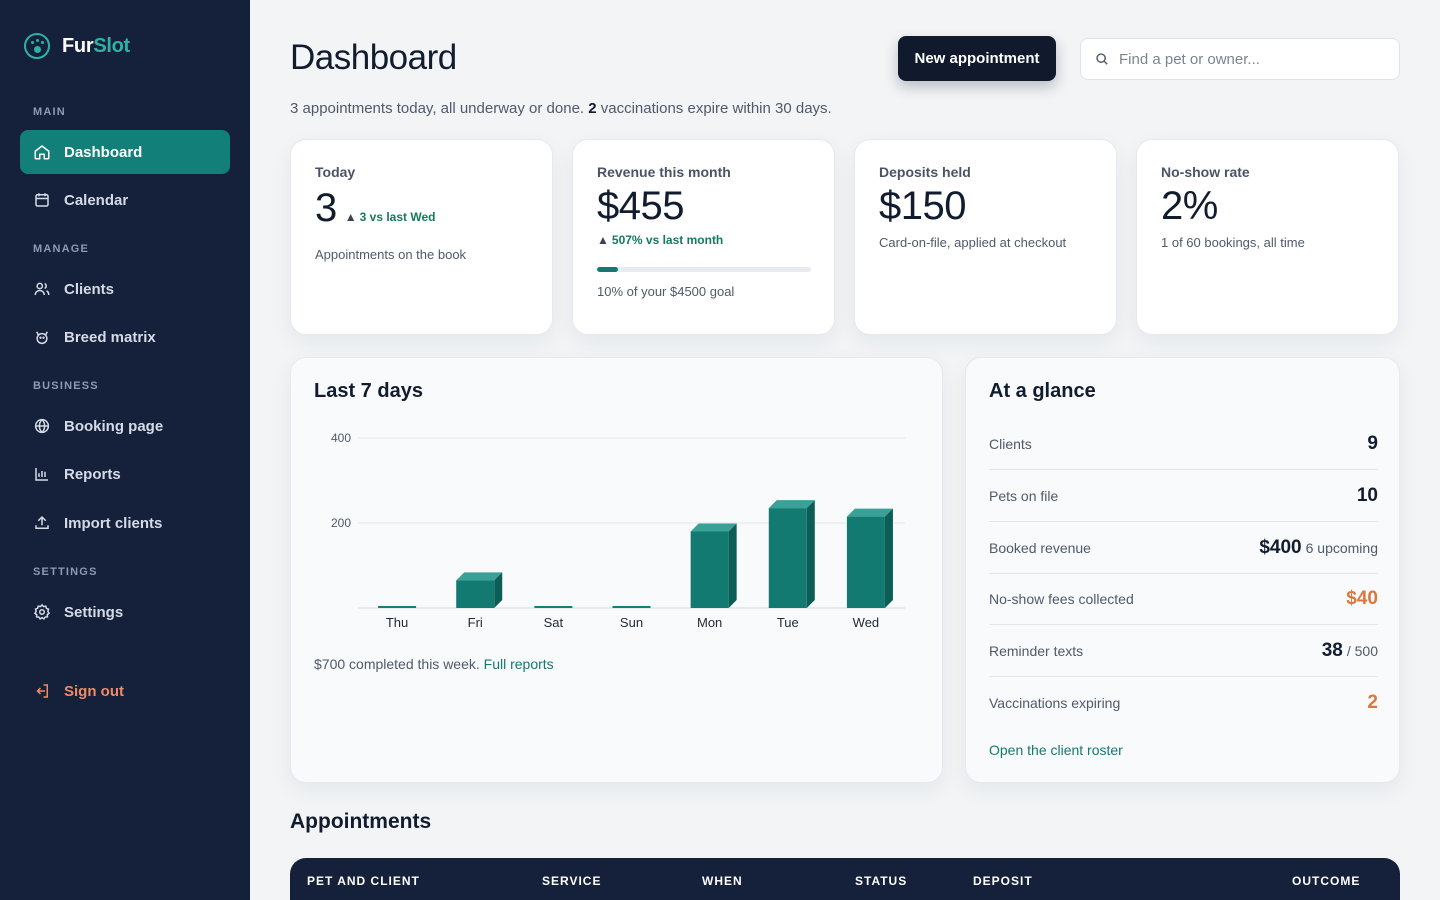  Describe the element at coordinates (787, 558) in the screenshot. I see `bar-tue` at that location.